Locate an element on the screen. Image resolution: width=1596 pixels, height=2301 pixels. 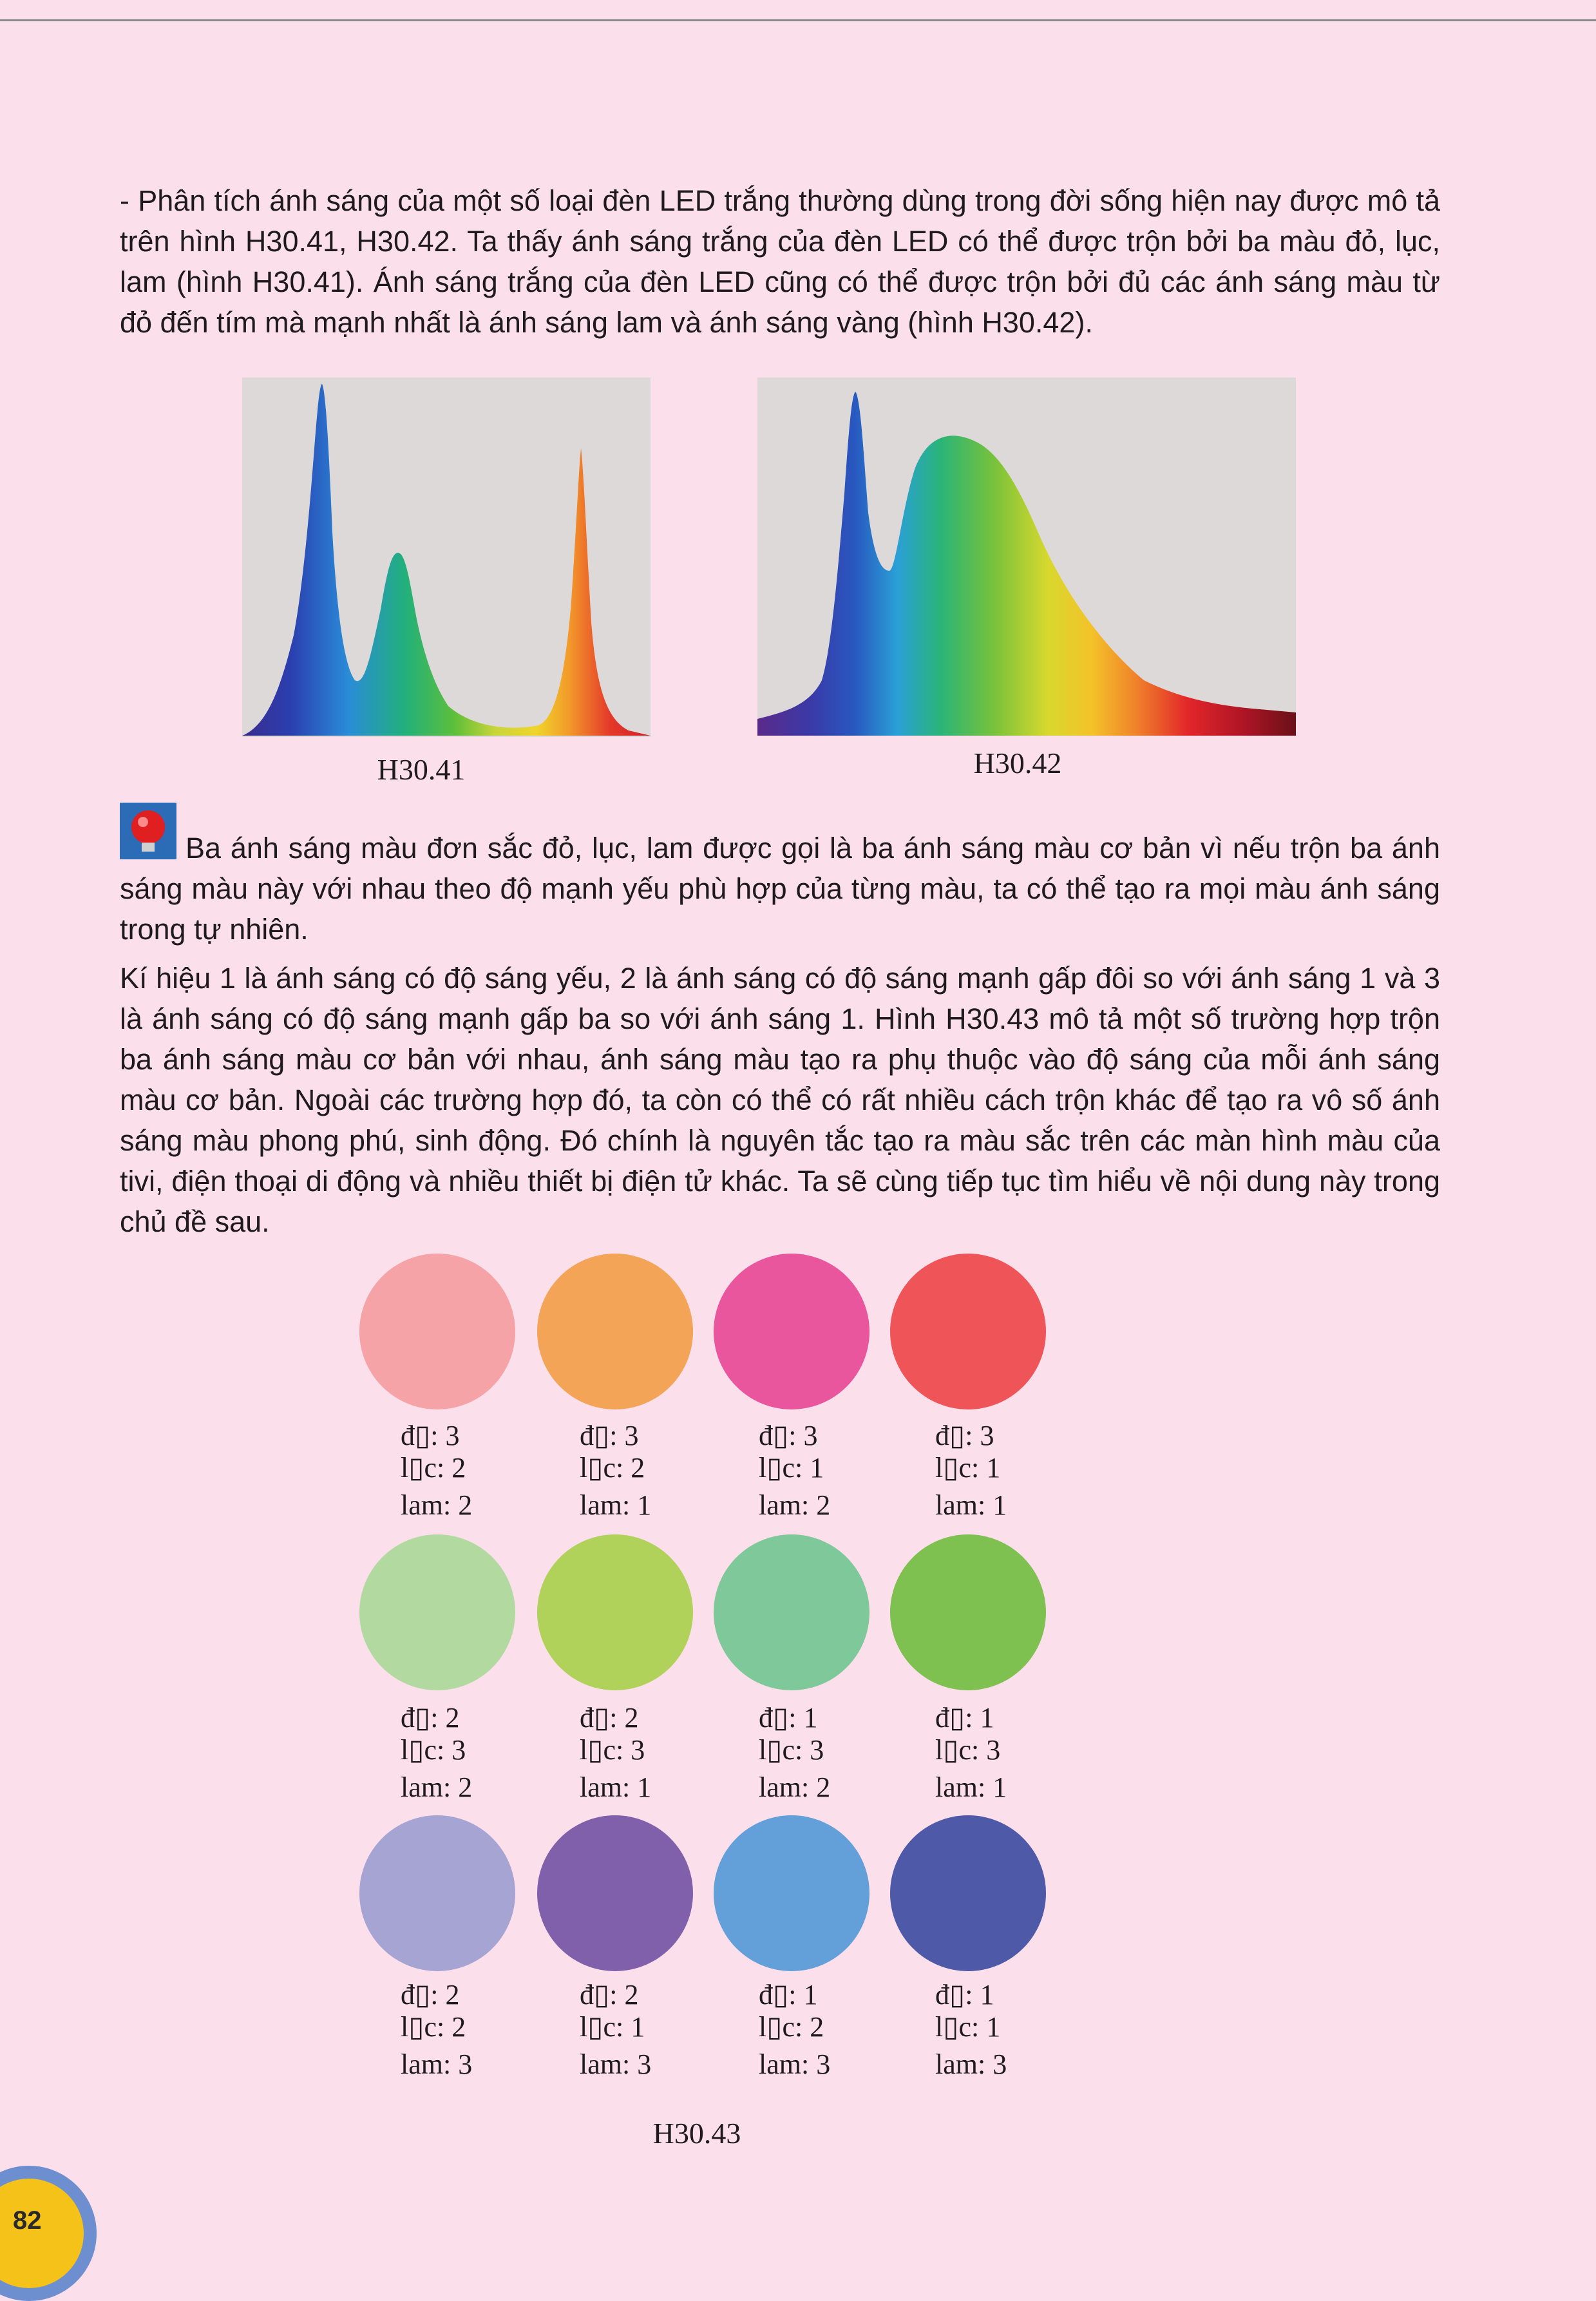
page-number: 82 is located at coordinates (27, 2220).